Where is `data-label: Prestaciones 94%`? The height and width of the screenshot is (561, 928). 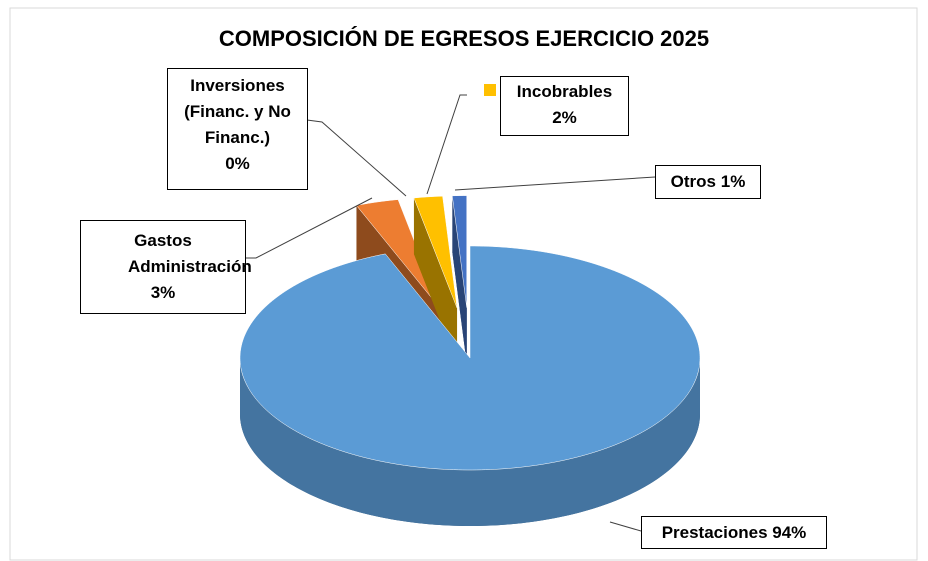 data-label: Prestaciones 94% is located at coordinates (734, 532).